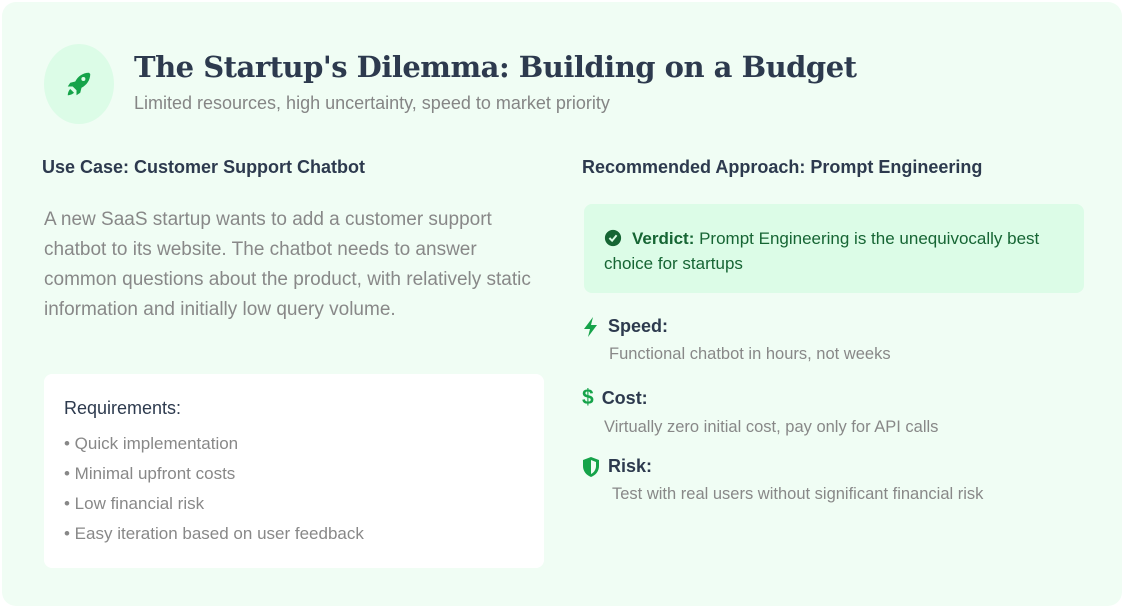 The width and height of the screenshot is (1127, 610). Describe the element at coordinates (588, 397) in the screenshot. I see `dollar-icon: $` at that location.